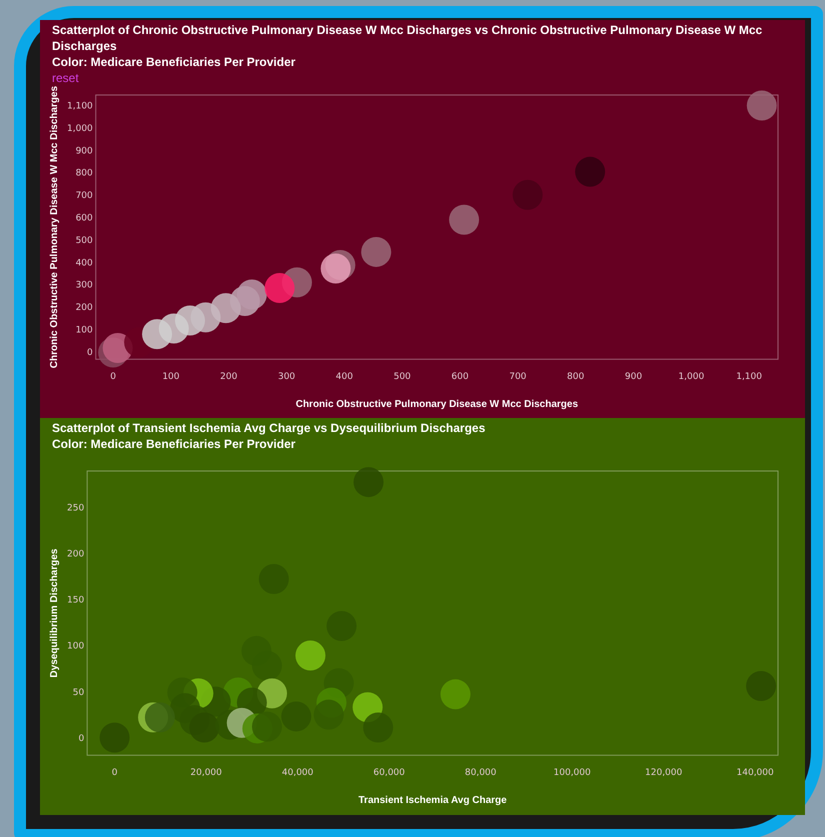 This screenshot has width=825, height=837. Describe the element at coordinates (85, 263) in the screenshot. I see `y-tick-label: 400` at that location.